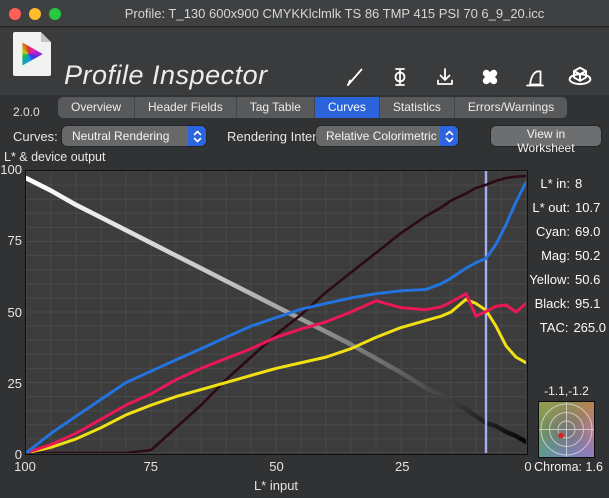 The image size is (609, 498). I want to click on readout-row: TAC: 265.0, so click(553, 328).